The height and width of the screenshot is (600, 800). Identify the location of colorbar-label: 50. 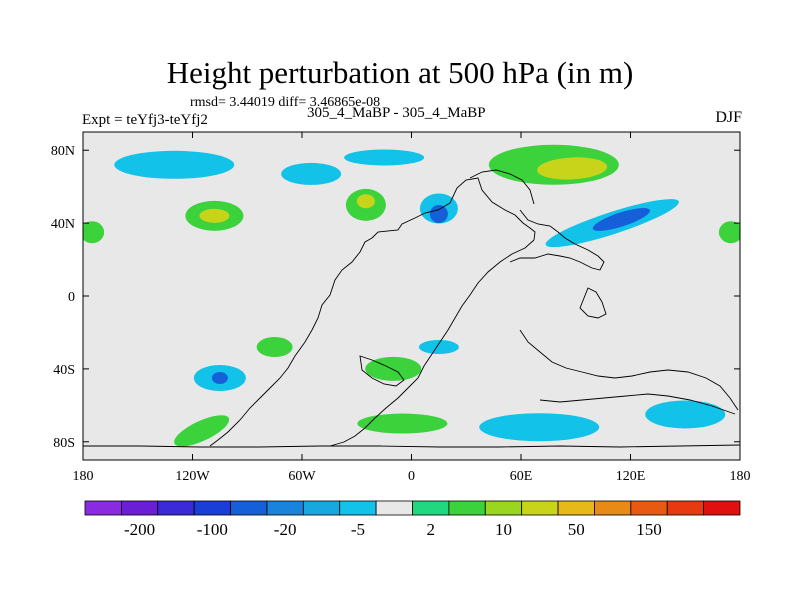
(576, 529).